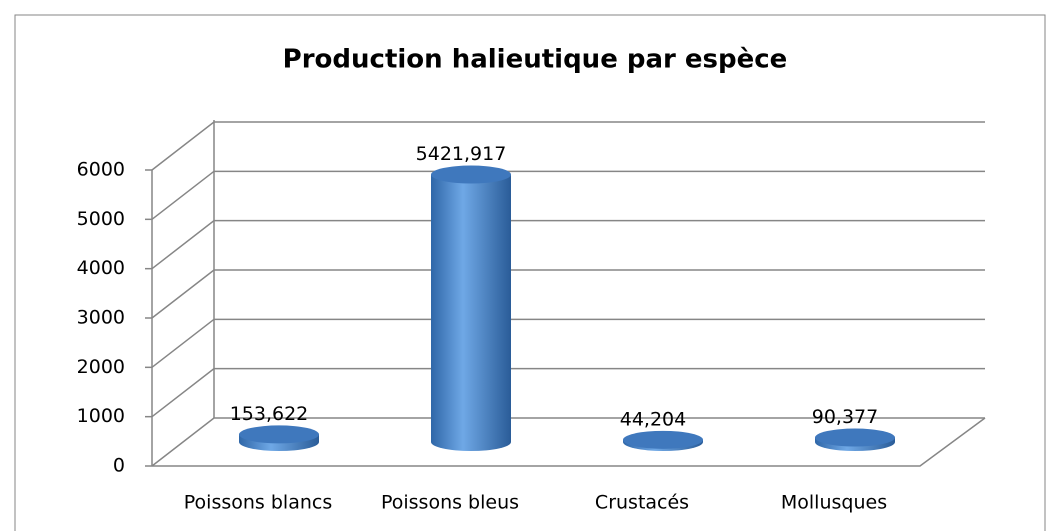 This screenshot has height=531, width=1049. I want to click on floor-edge, so click(569, 442).